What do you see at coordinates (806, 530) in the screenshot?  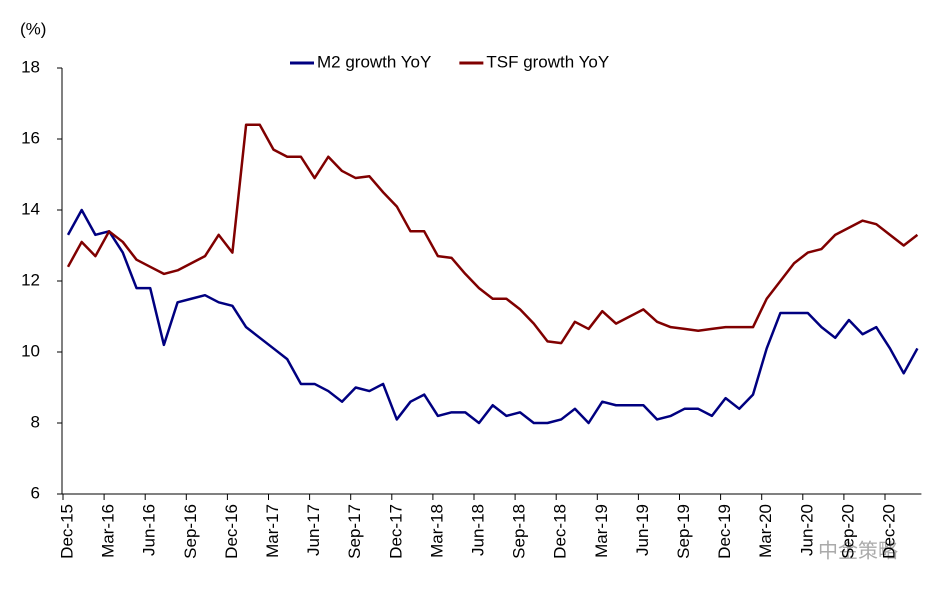 I see `x-tick-label: Jun-20` at bounding box center [806, 530].